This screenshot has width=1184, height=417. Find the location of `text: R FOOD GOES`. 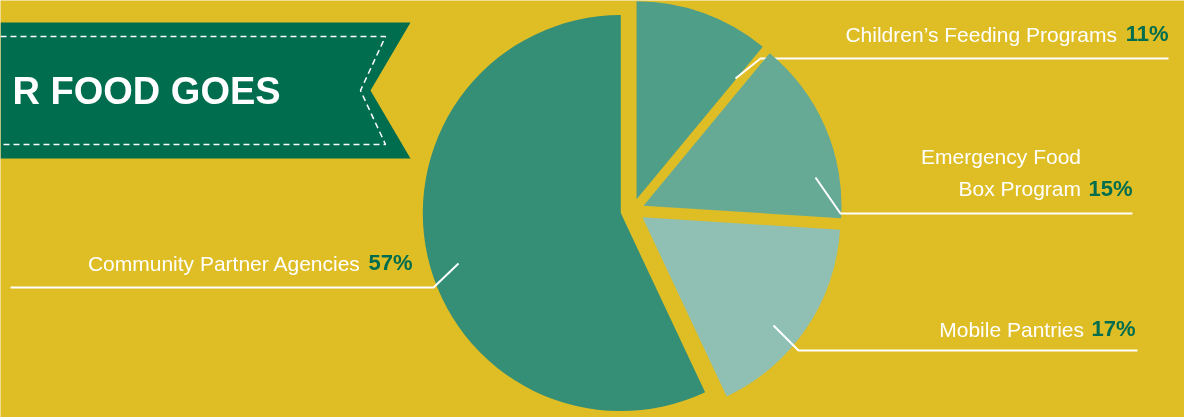

text: R FOOD GOES is located at coordinates (146, 90).